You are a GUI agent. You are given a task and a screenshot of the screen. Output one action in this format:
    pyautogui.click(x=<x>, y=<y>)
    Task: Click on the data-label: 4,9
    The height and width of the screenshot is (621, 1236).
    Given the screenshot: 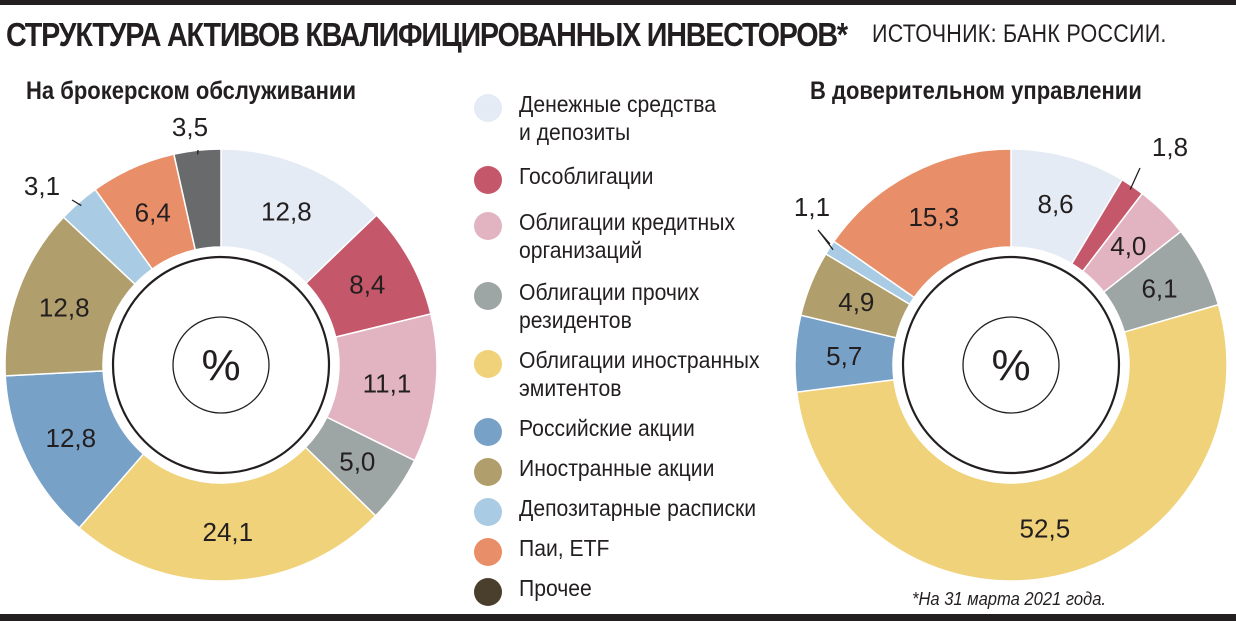 What is the action you would take?
    pyautogui.click(x=856, y=302)
    